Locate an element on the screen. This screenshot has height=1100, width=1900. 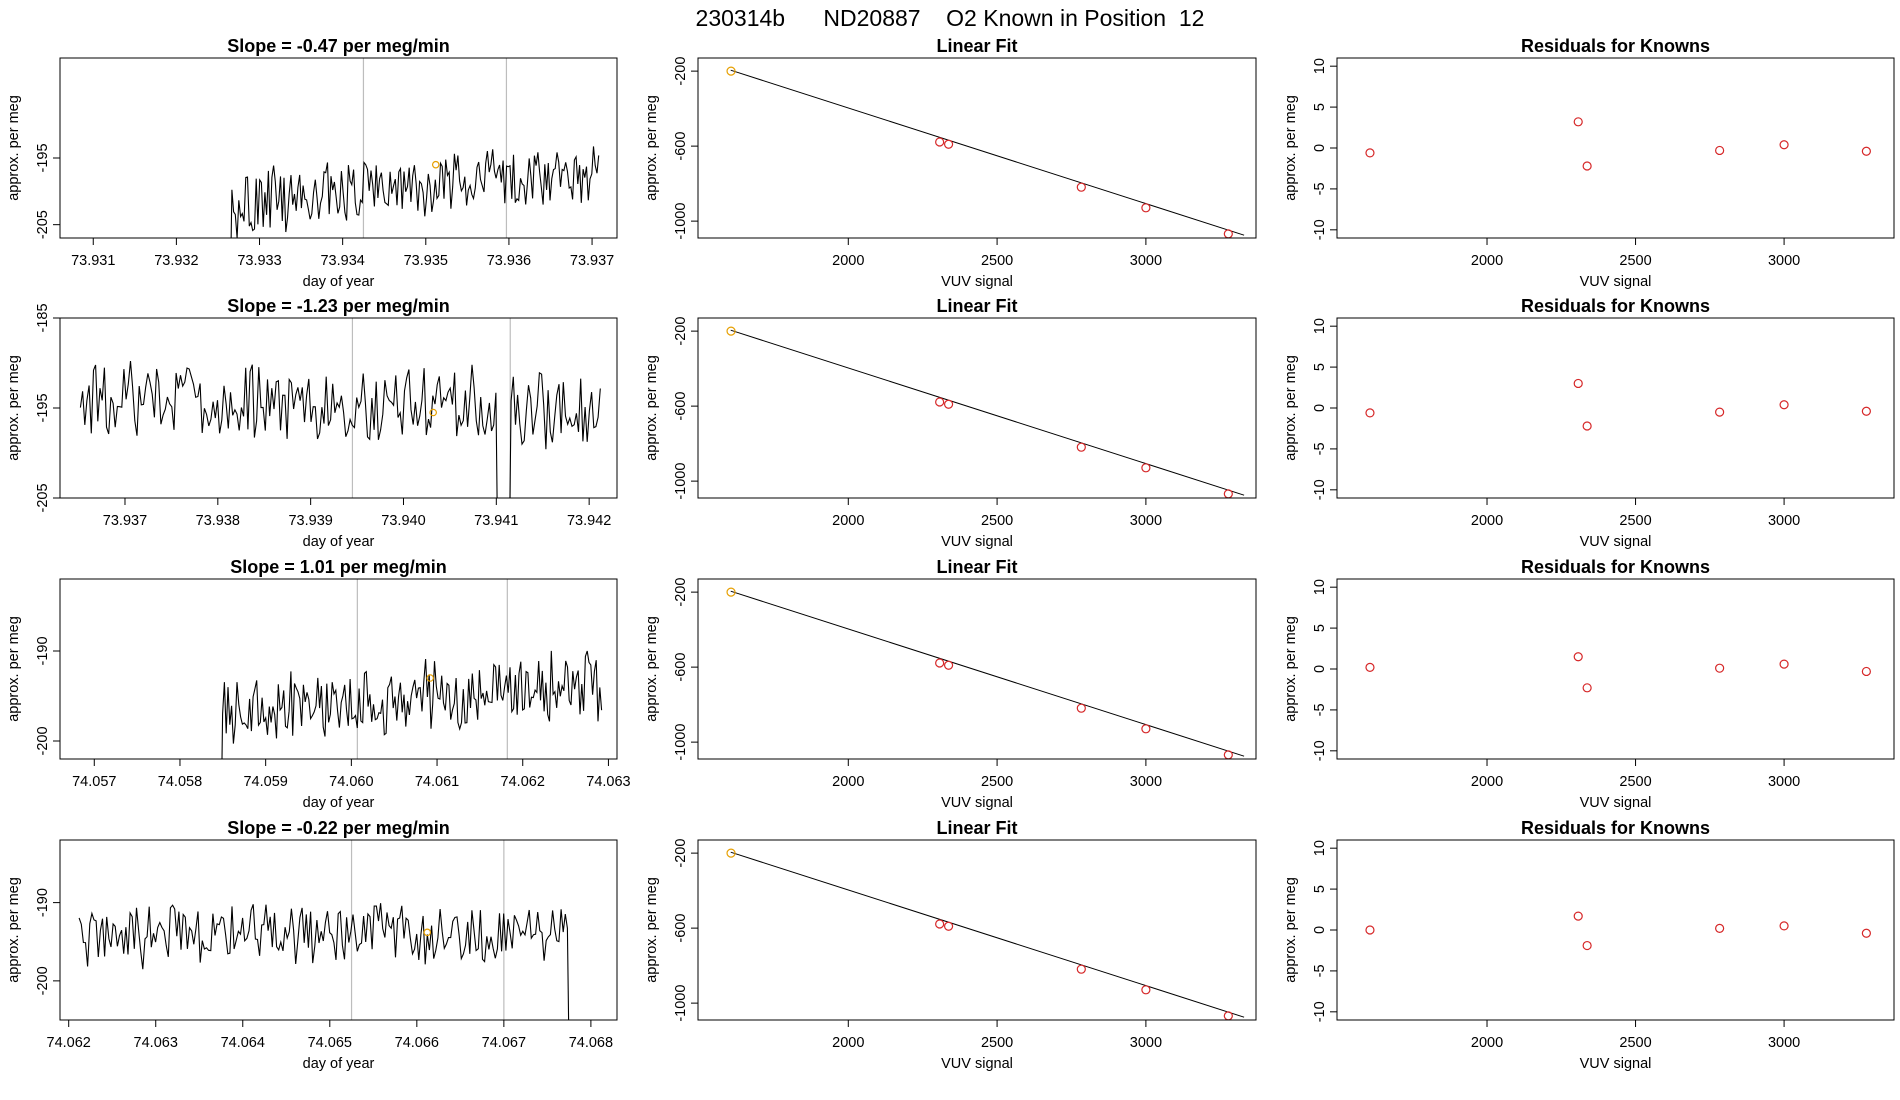
x-tick-label: 73.939 is located at coordinates (310, 521).